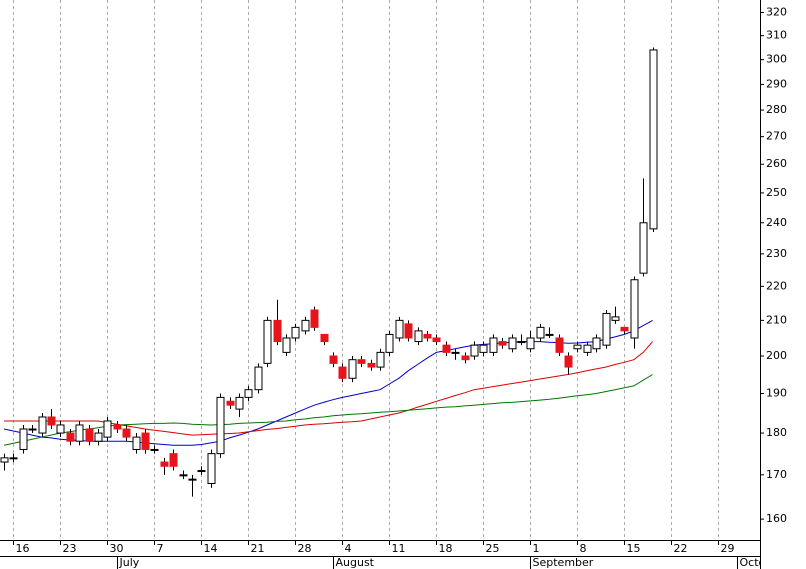 The image size is (806, 569). Describe the element at coordinates (399, 548) in the screenshot. I see `x-tick-label: 11` at that location.